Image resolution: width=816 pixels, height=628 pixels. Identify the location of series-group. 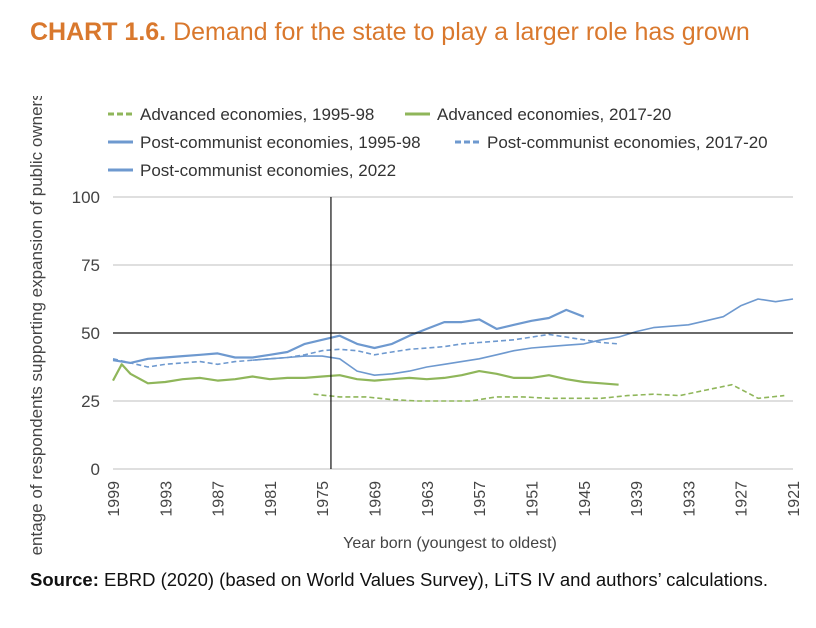
(453, 350).